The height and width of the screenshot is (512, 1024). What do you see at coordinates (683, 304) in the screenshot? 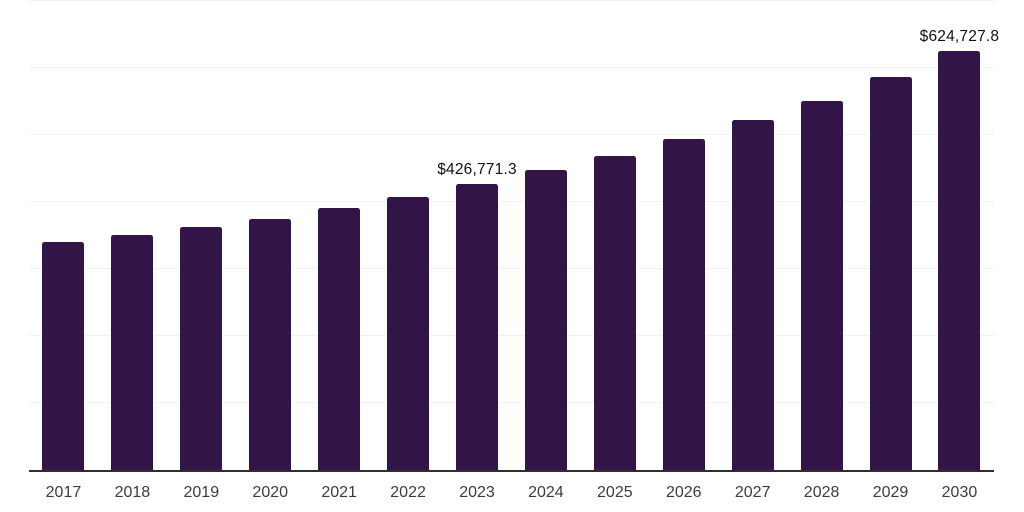
I see `bar-2026` at bounding box center [683, 304].